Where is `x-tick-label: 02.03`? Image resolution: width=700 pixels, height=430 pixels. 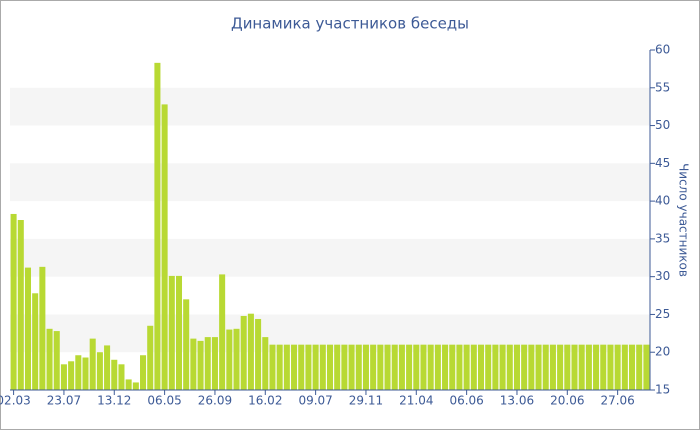 x-tick-label: 02.03 is located at coordinates (15, 401).